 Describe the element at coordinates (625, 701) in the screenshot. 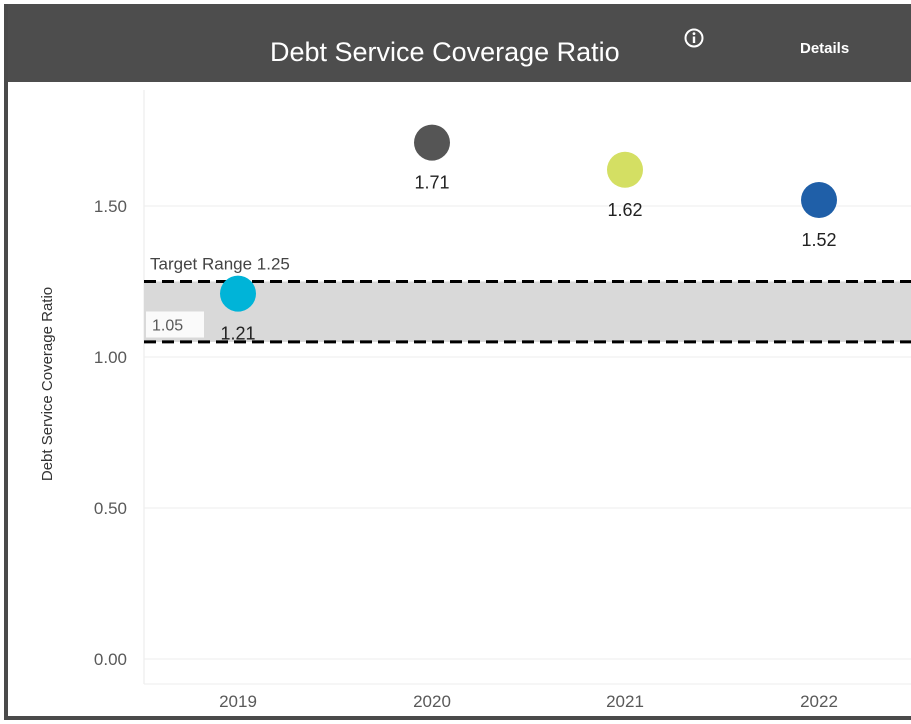

I see `x-tick-label: 2021` at that location.